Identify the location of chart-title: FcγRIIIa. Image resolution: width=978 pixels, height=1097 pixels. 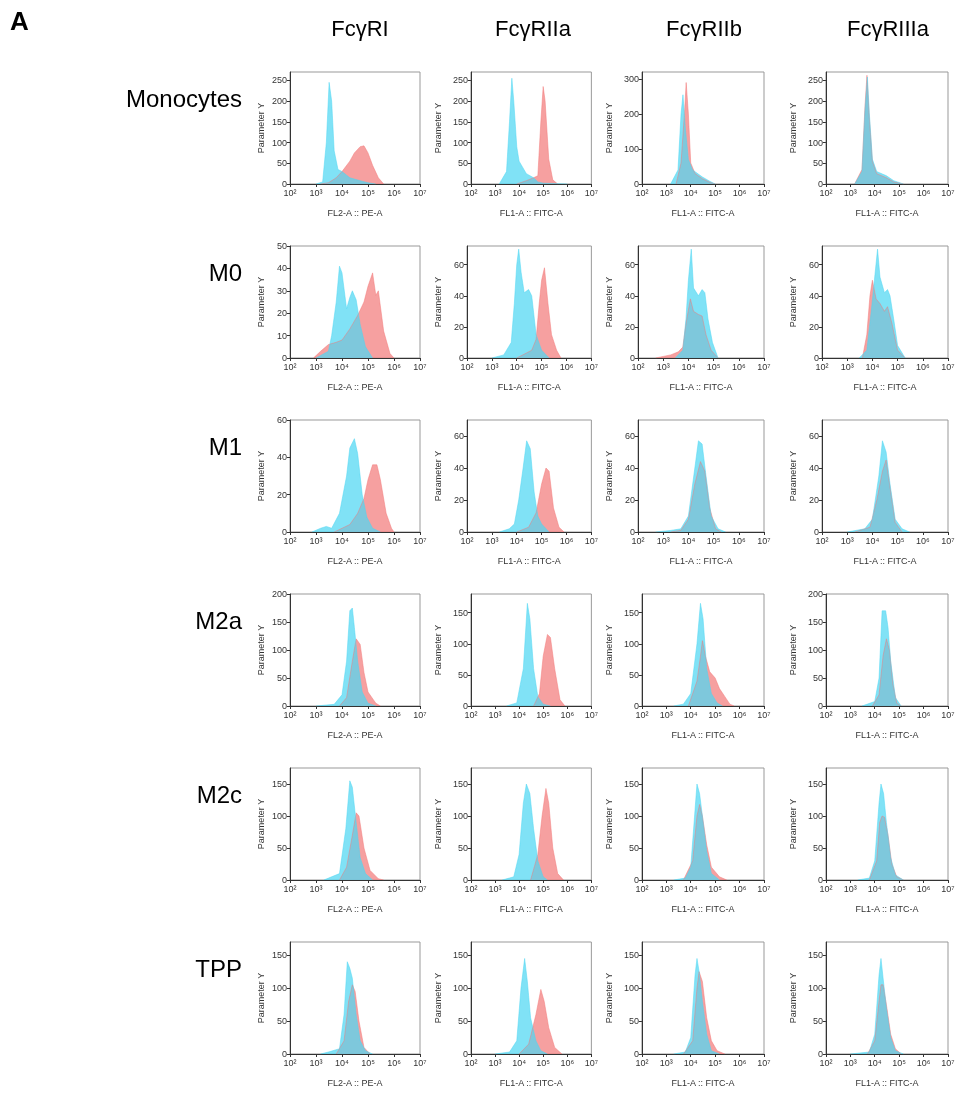
(888, 28).